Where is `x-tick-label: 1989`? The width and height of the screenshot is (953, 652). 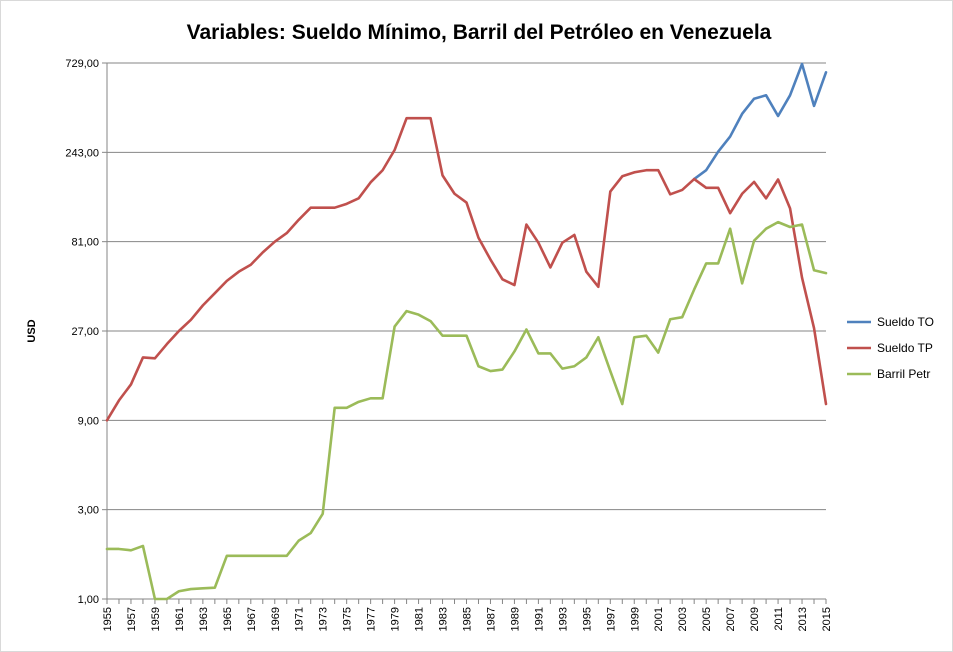
x-tick-label: 1989 is located at coordinates (515, 619).